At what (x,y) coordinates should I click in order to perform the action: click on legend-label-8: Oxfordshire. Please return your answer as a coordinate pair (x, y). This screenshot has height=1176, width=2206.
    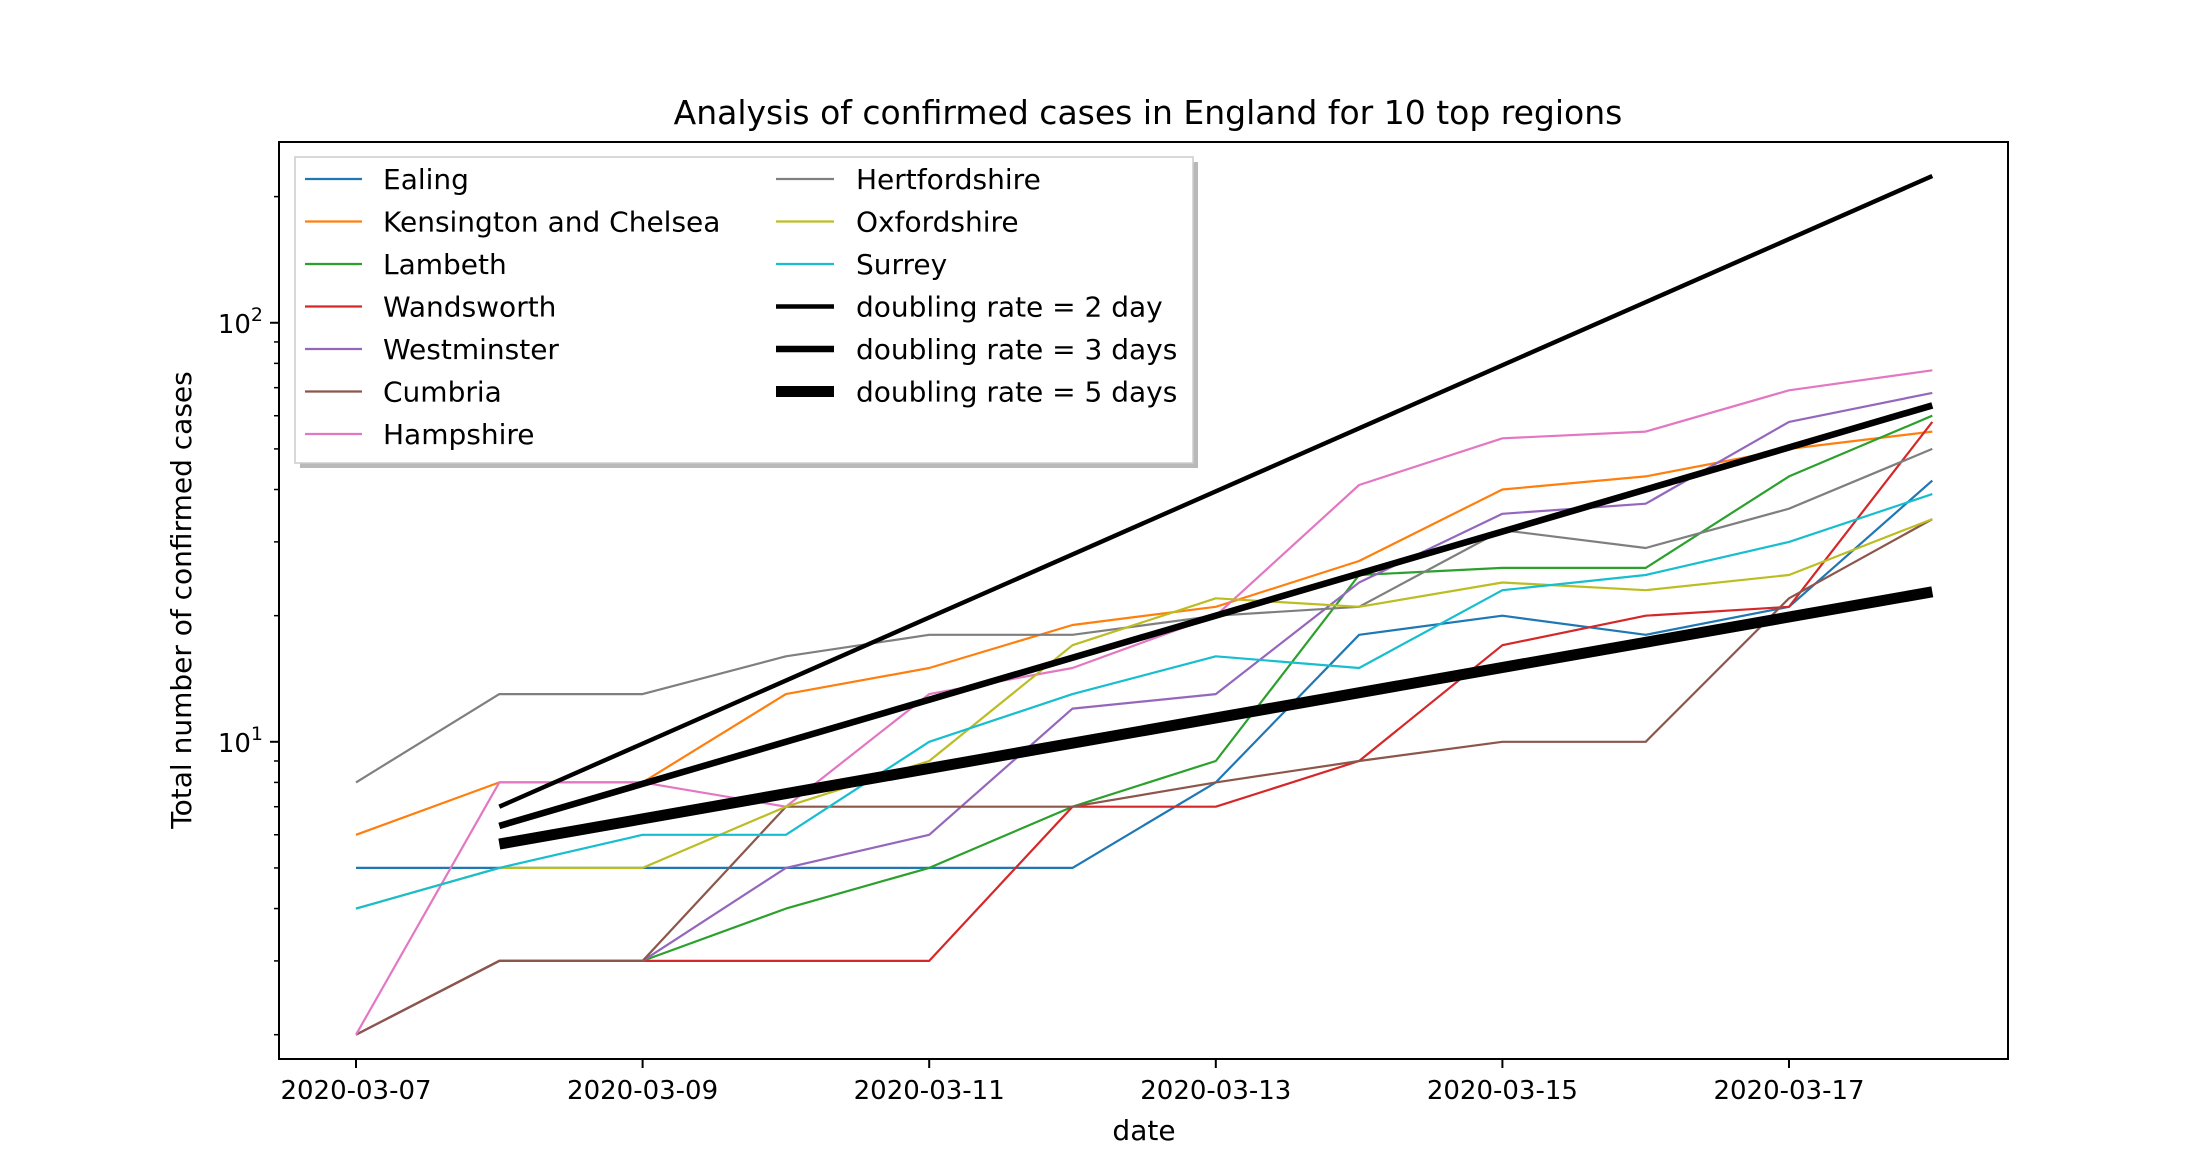
    Looking at the image, I should click on (937, 222).